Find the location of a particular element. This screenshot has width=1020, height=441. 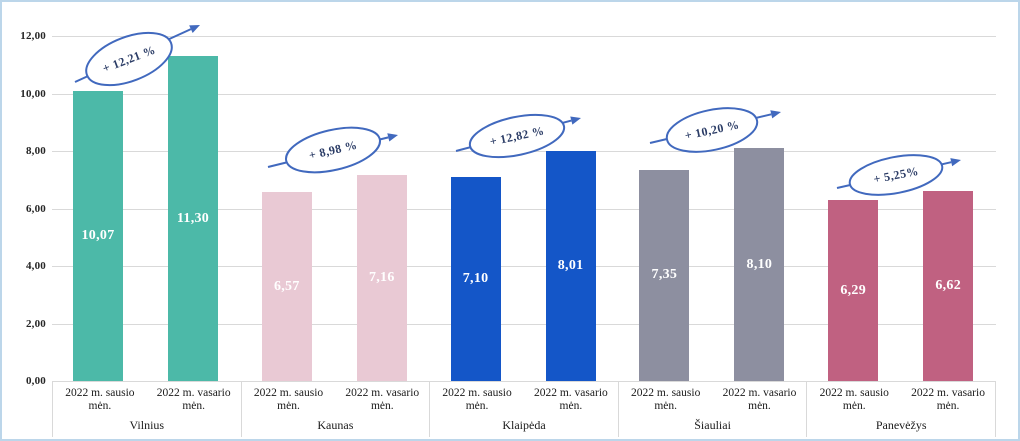

bar-value-label: 6,29 is located at coordinates (853, 290).